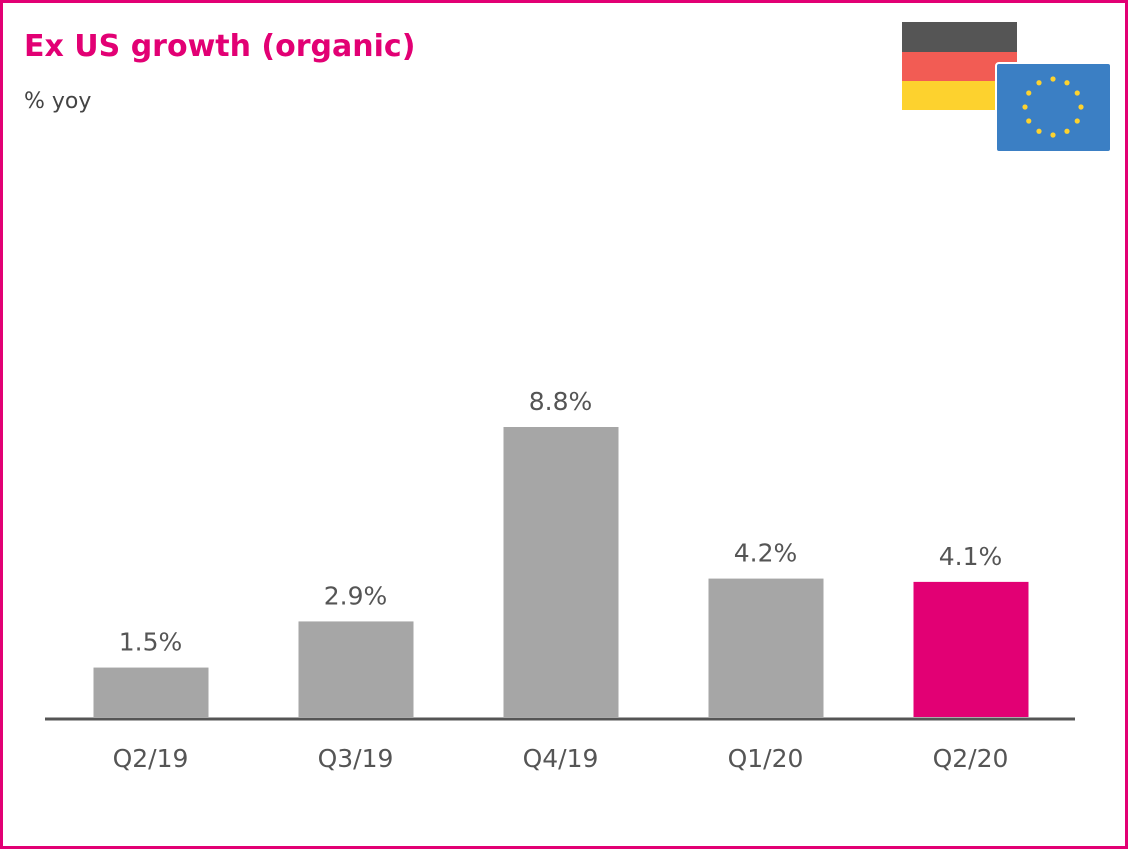 This screenshot has height=849, width=1128. Describe the element at coordinates (971, 758) in the screenshot. I see `x-tick-label: Q2/20` at that location.